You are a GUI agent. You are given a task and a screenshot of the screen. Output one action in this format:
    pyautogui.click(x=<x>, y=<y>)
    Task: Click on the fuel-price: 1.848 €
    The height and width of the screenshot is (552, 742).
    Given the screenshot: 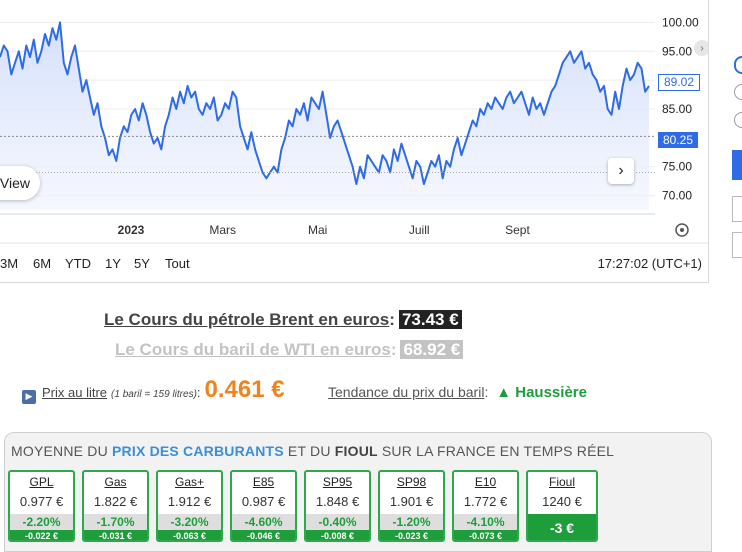 What is the action you would take?
    pyautogui.click(x=337, y=501)
    